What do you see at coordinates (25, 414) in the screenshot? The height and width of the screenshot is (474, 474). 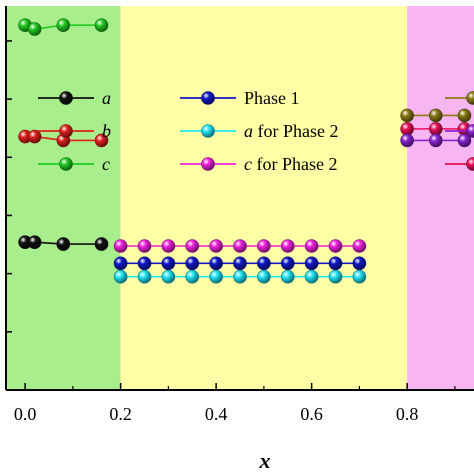 I see `x-tick-label: 0.0` at bounding box center [25, 414].